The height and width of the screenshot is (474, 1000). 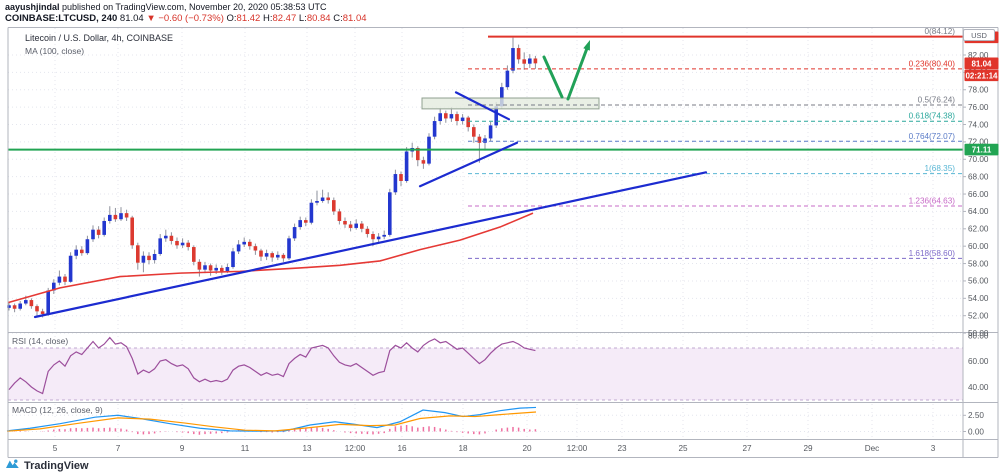 What do you see at coordinates (32, 7) in the screenshot?
I see `author-name: aayushjindal` at bounding box center [32, 7].